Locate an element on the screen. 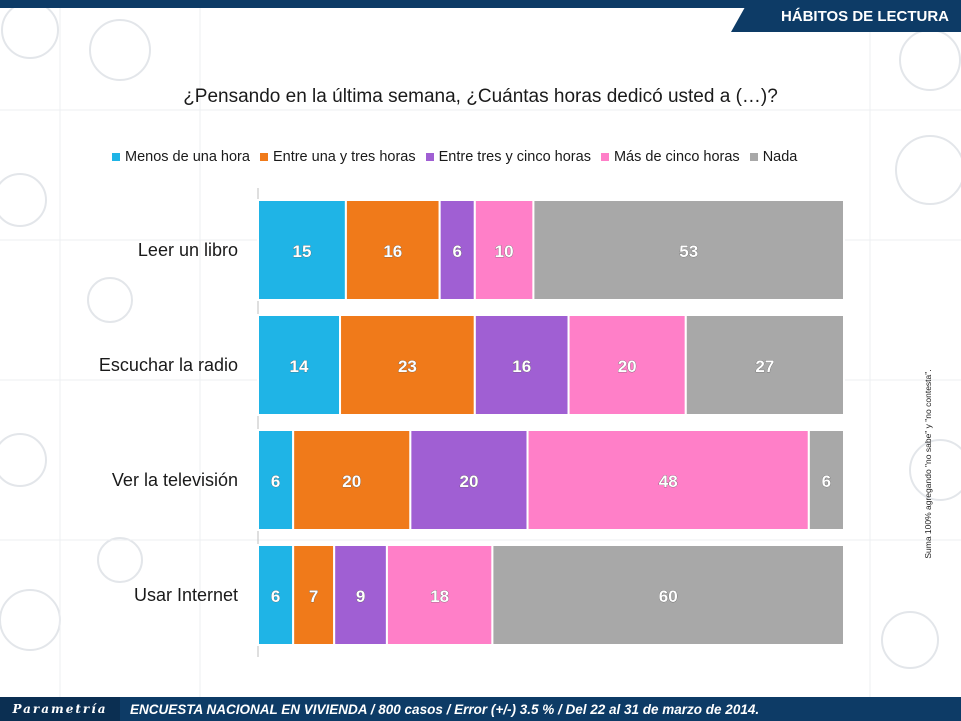 This screenshot has height=721, width=961. legend-label: Entre una y tres horas is located at coordinates (344, 157).